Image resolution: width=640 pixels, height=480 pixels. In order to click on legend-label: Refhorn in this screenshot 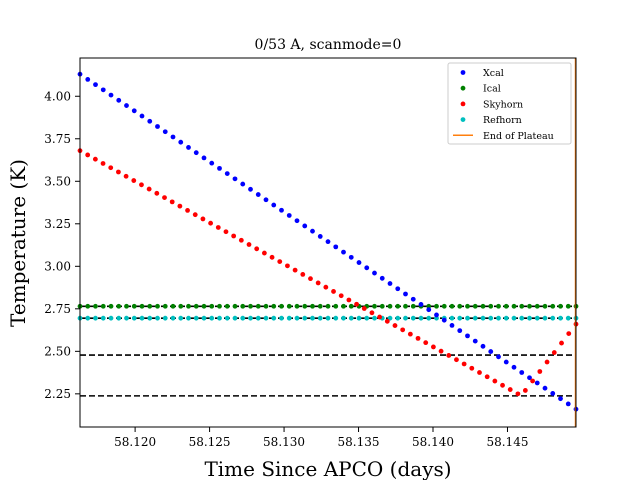, I will do `click(502, 120)`.